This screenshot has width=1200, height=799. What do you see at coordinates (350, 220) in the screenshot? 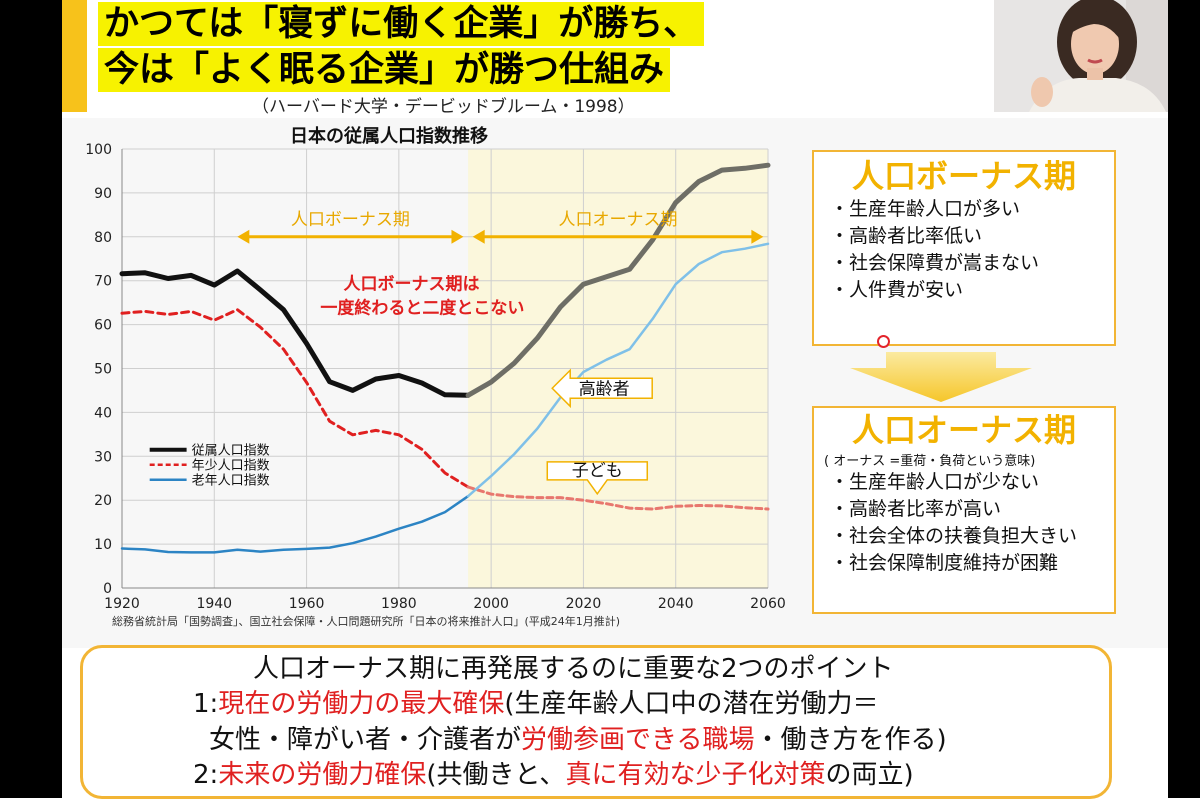
I see `bonus-arrow-label: 人口ボーナス期` at bounding box center [350, 220].